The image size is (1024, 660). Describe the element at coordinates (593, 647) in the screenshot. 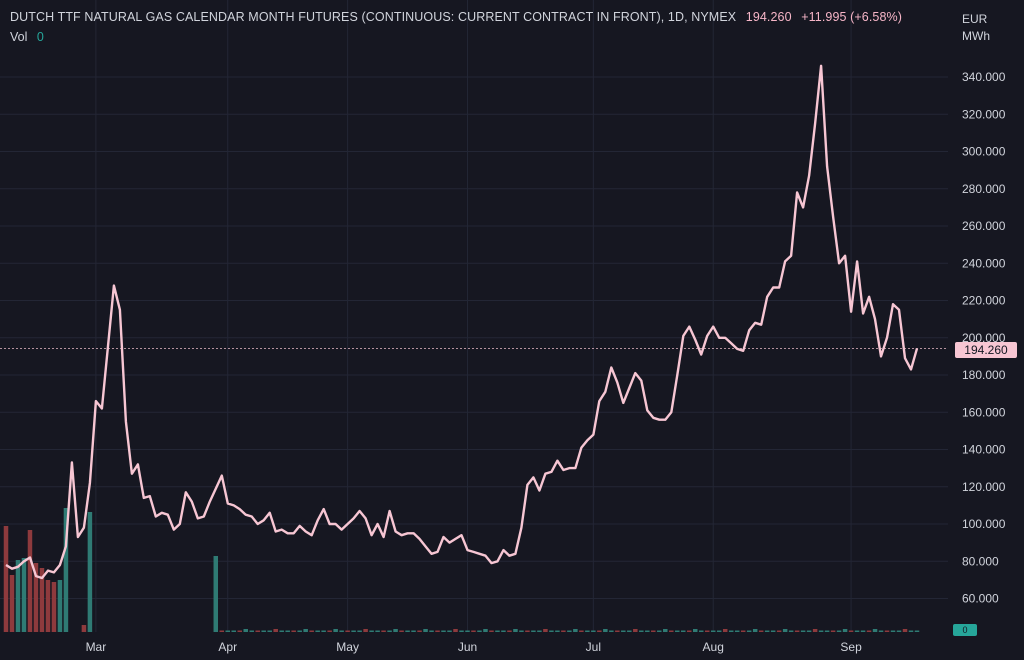

I see `x-tick-label: Jul` at that location.